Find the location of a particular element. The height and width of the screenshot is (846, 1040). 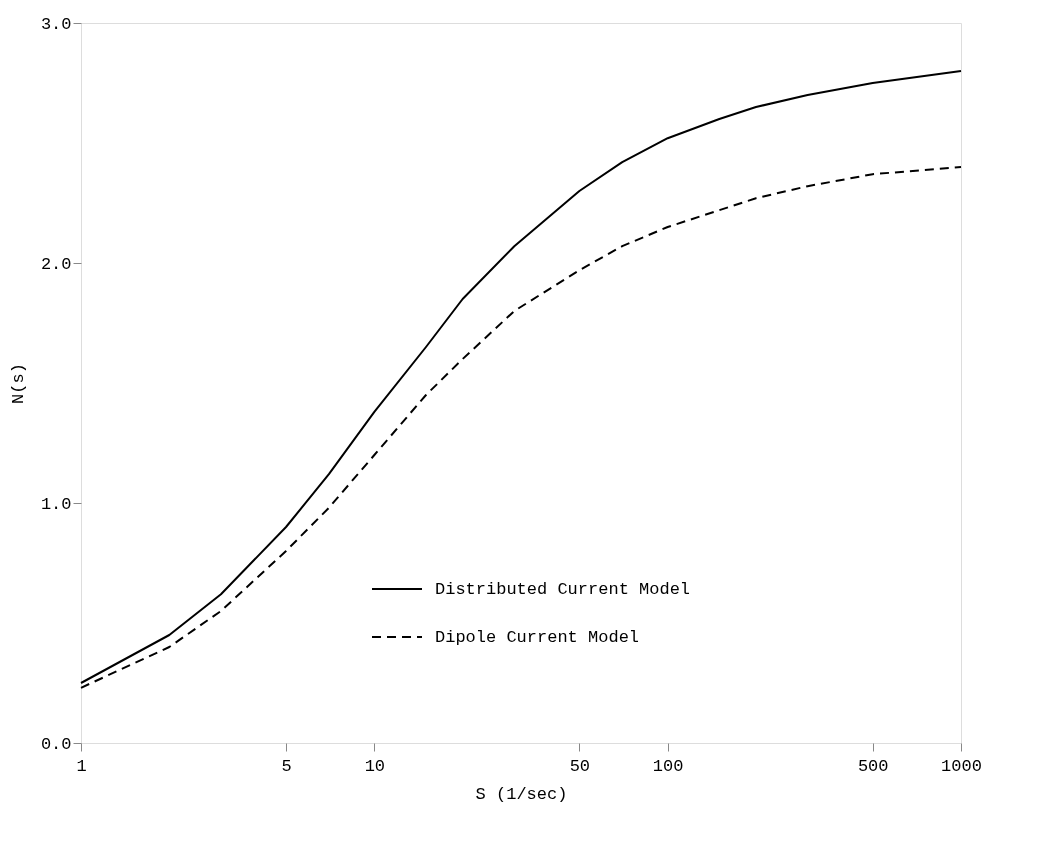

y-tick-label: 2.0 is located at coordinates (56, 264).